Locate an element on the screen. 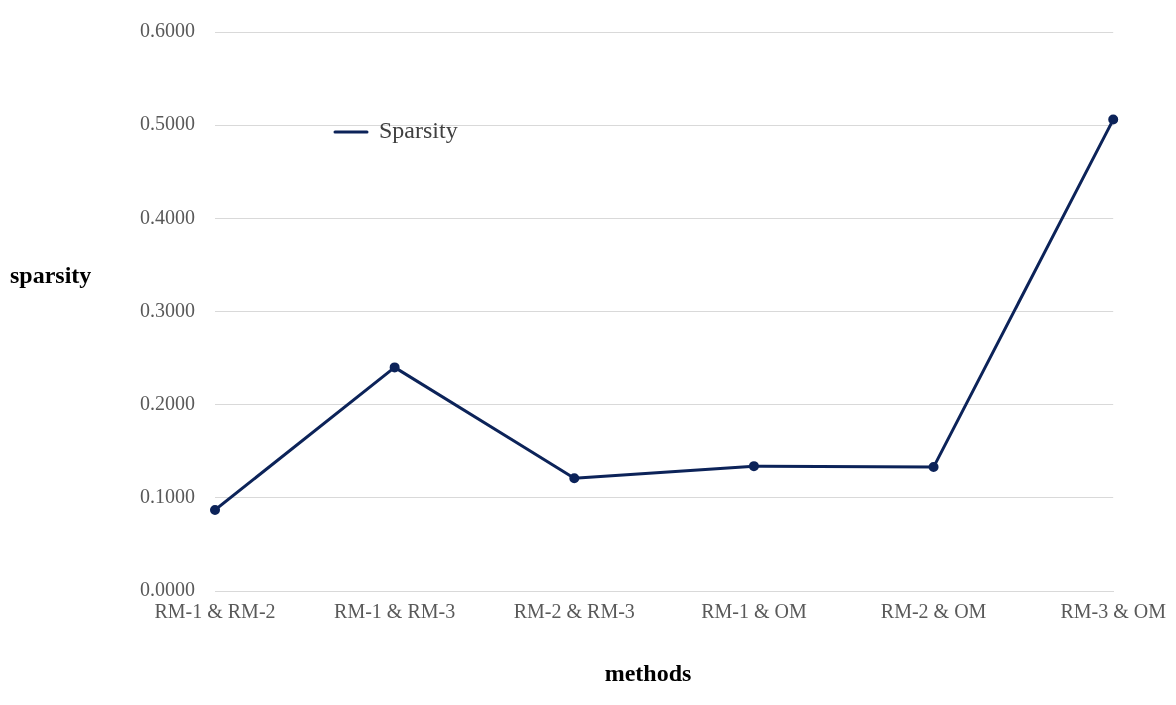  y-tick-label: 0.6000 is located at coordinates (167, 30).